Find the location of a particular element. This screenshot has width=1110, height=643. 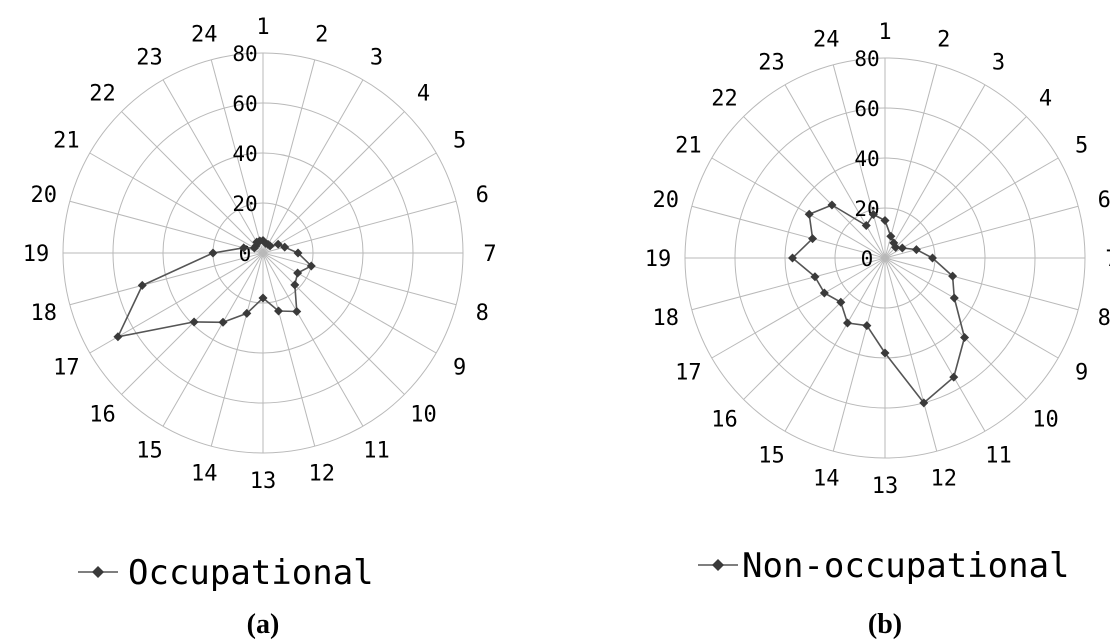

legend-non-occupational: Non-occupational is located at coordinates (884, 566).